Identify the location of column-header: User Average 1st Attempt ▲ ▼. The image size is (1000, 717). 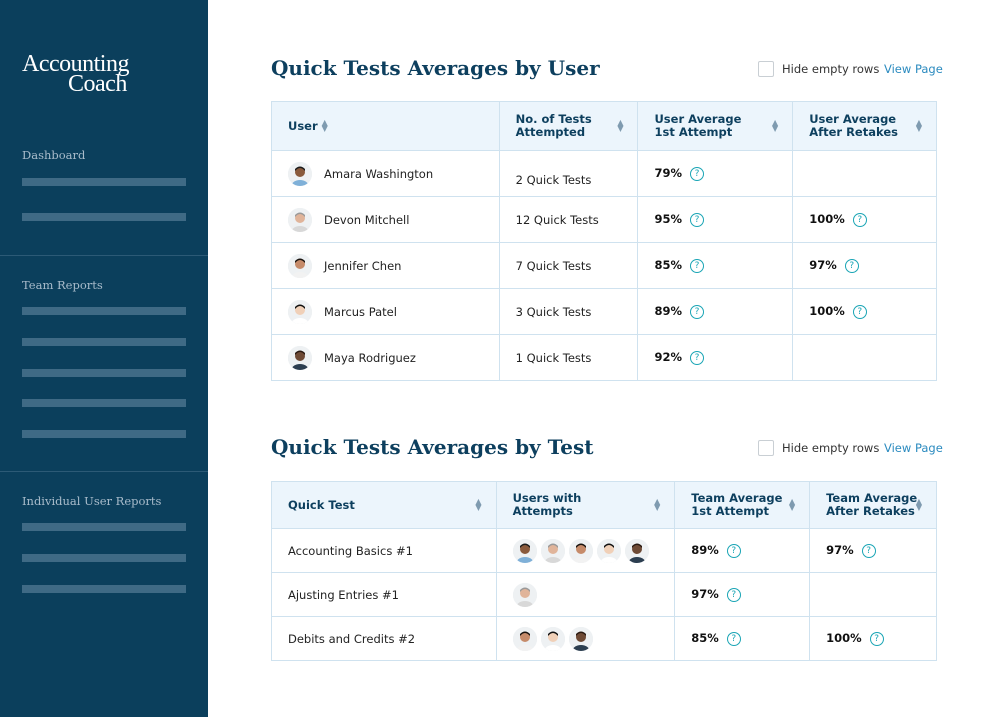
(715, 126).